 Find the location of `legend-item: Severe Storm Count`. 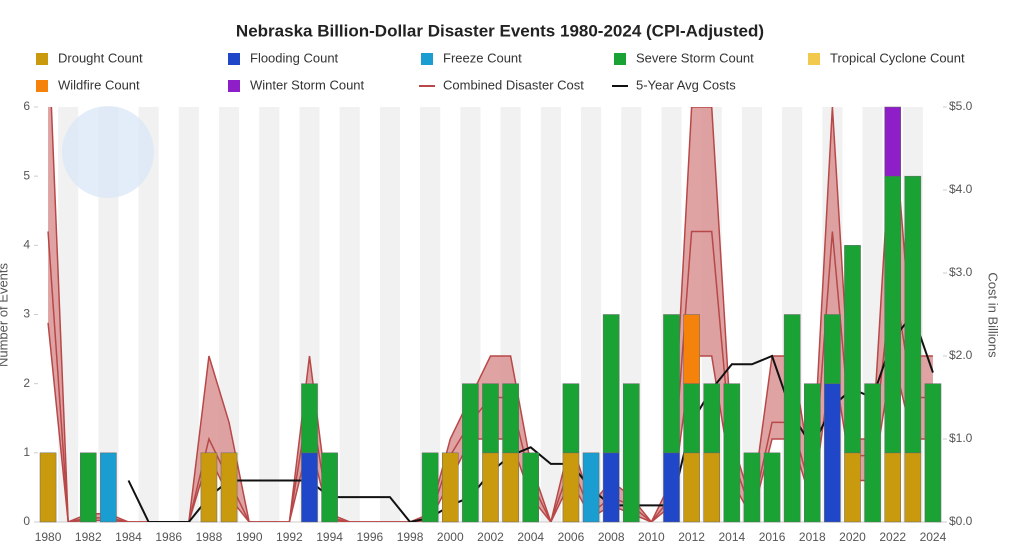

legend-item: Severe Storm Count is located at coordinates (684, 57).